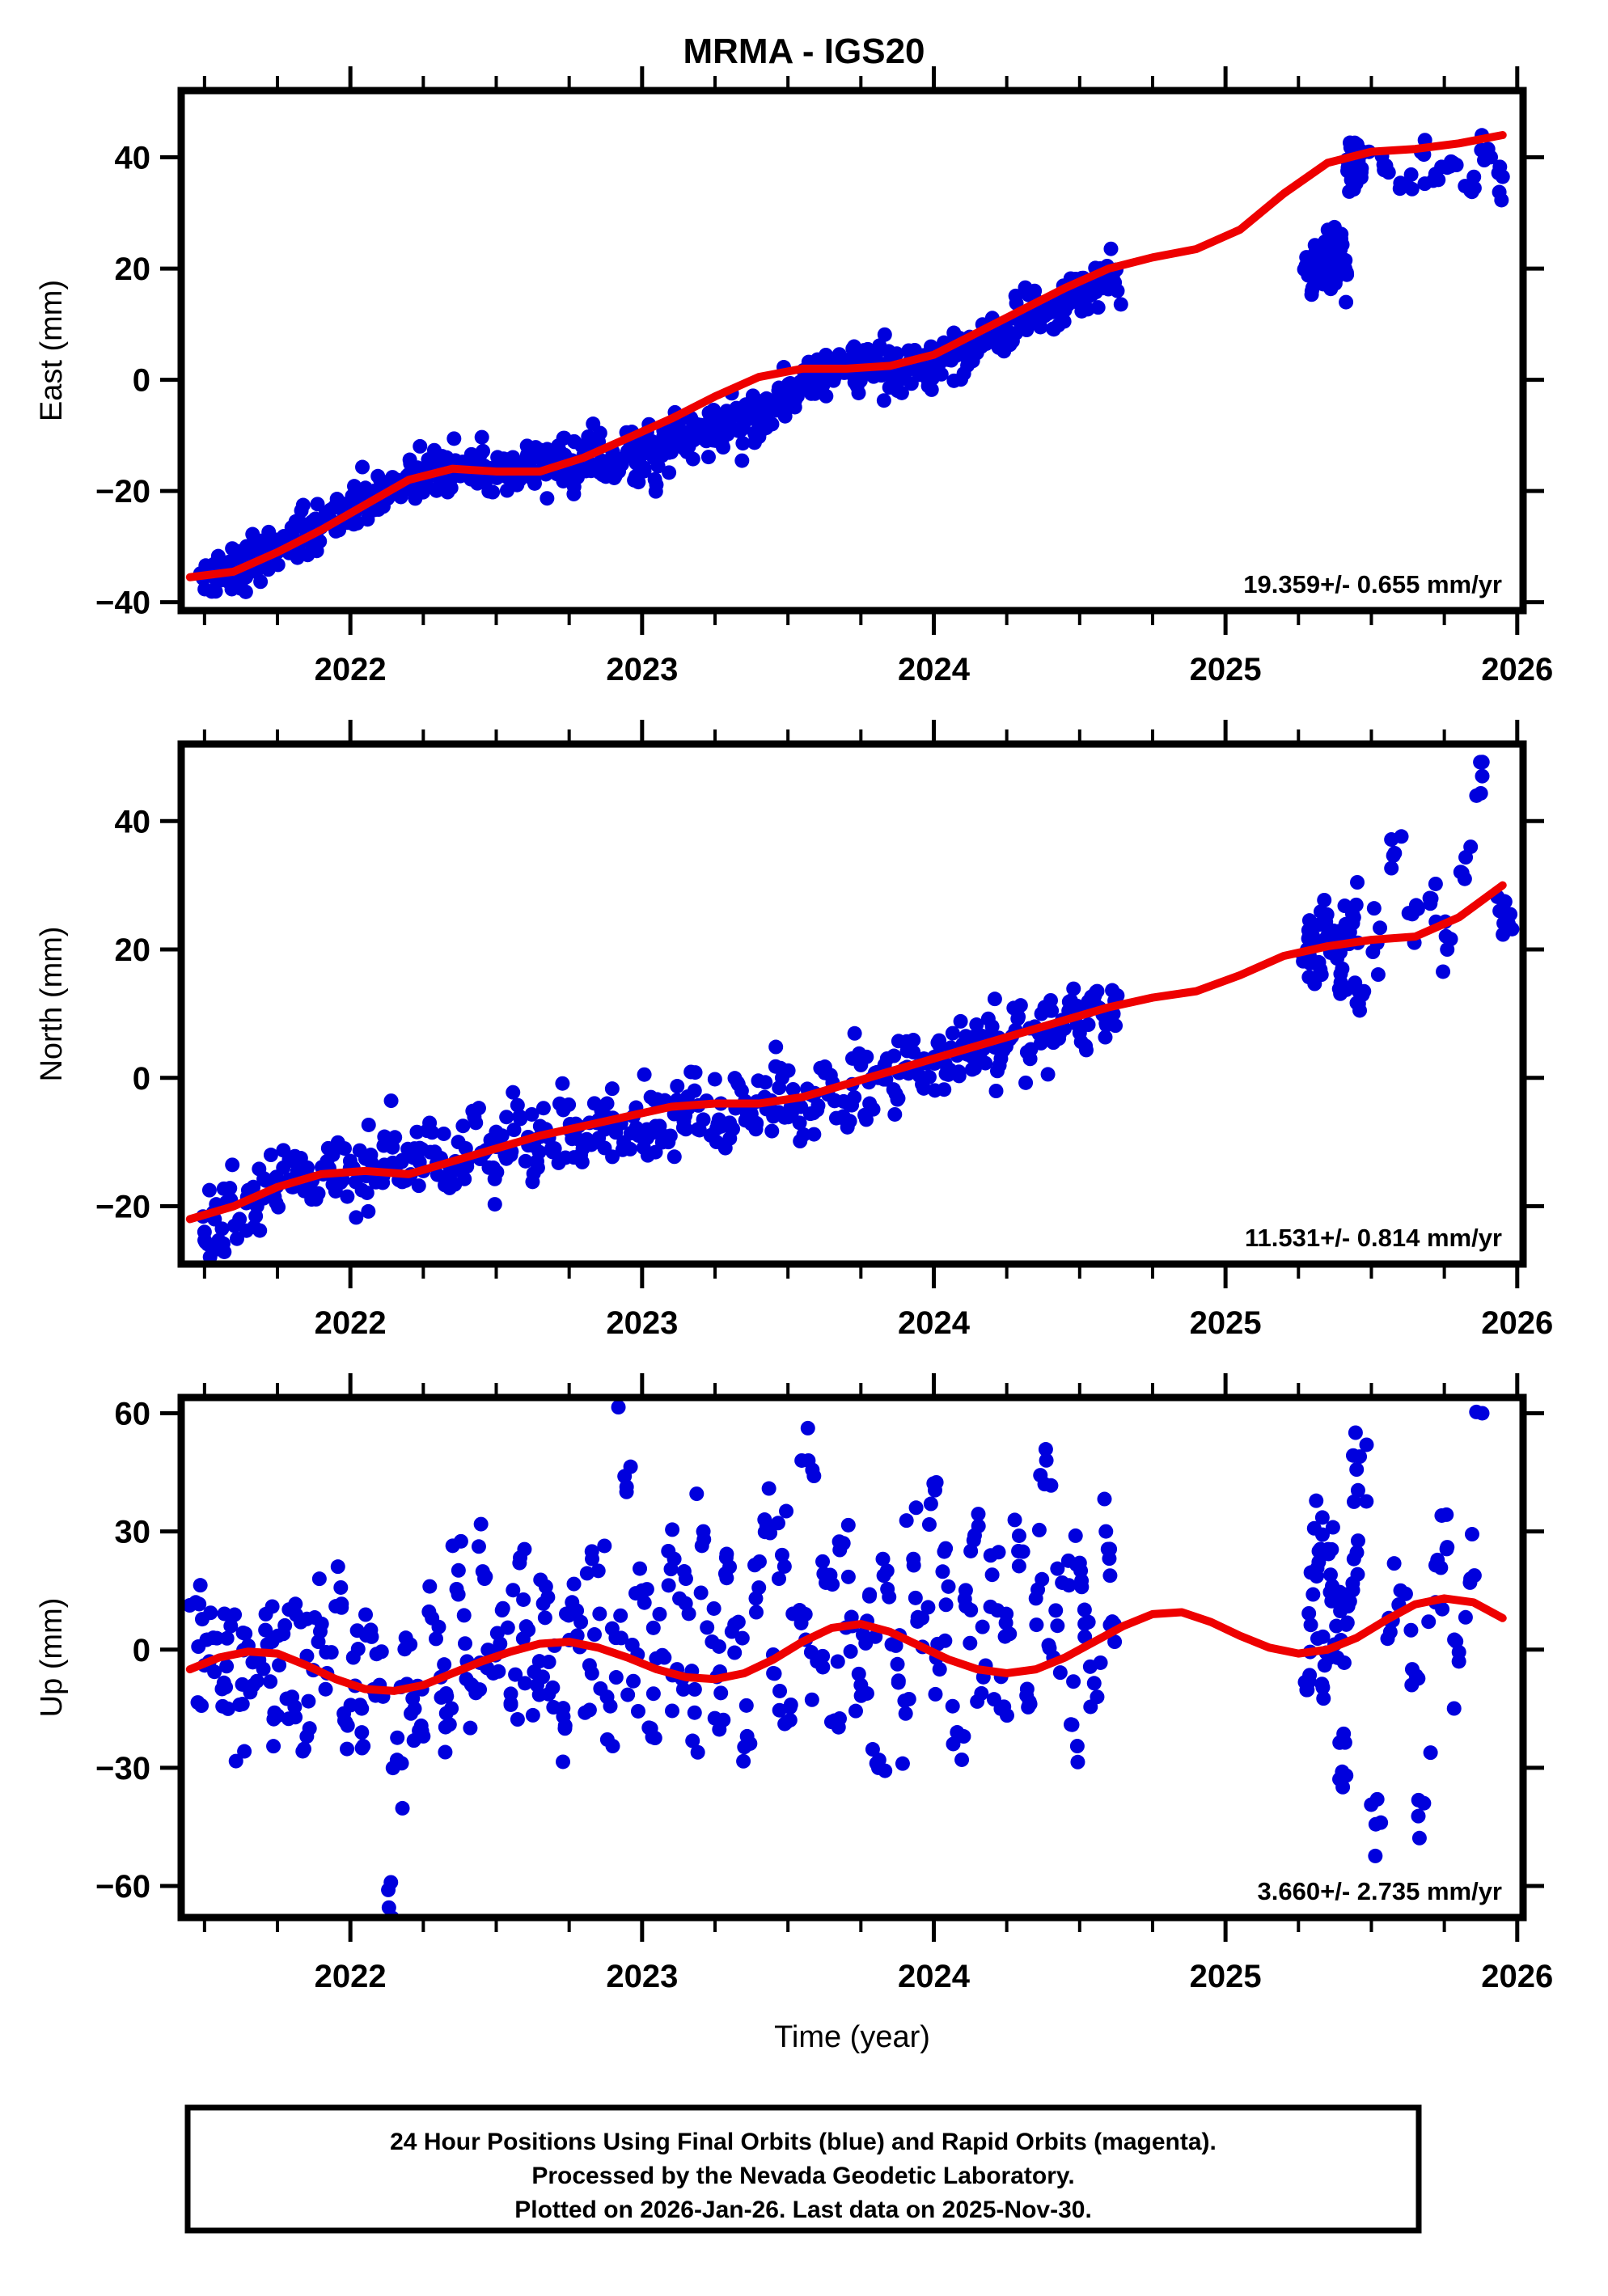 The width and height of the screenshot is (1608, 2296). Describe the element at coordinates (141, 1650) in the screenshot. I see `y-tick-label-up: 0` at that location.